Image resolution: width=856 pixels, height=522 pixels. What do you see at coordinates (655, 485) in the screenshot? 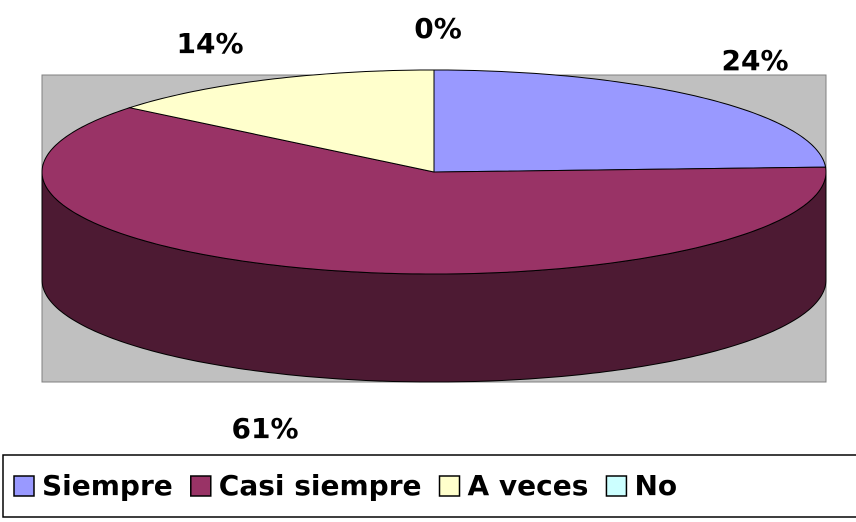
I see `legend-label: No` at bounding box center [655, 485].